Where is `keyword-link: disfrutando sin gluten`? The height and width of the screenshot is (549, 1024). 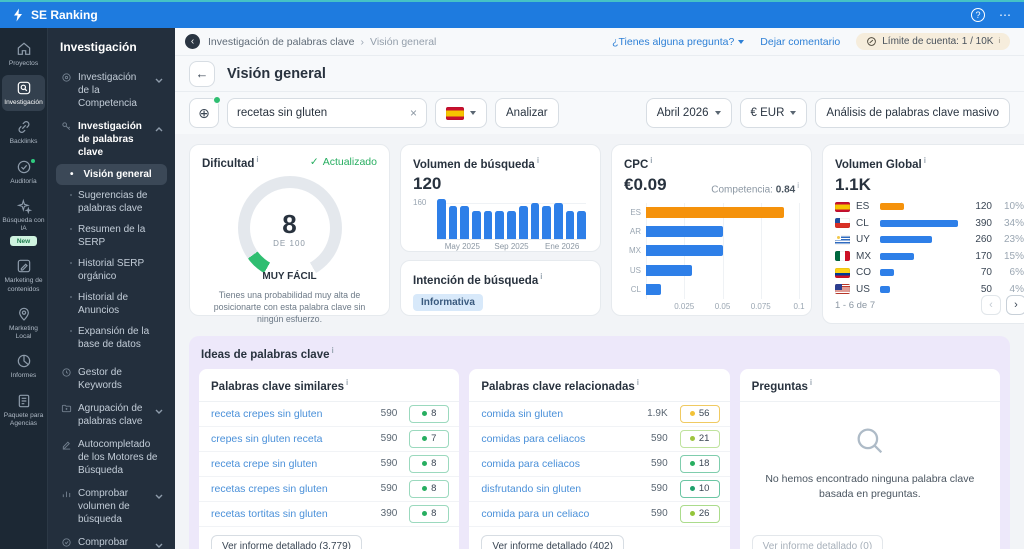 keyword-link: disfrutando sin gluten is located at coordinates (531, 488).